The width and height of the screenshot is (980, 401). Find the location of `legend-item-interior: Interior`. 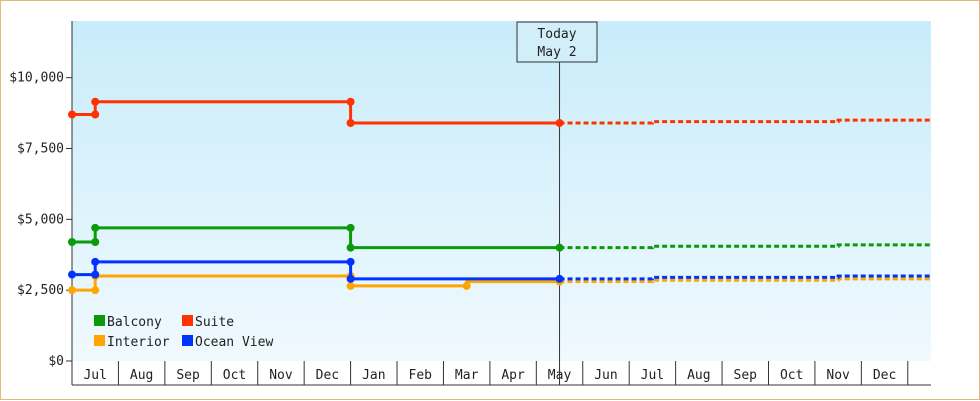

legend-item-interior: Interior is located at coordinates (132, 342).